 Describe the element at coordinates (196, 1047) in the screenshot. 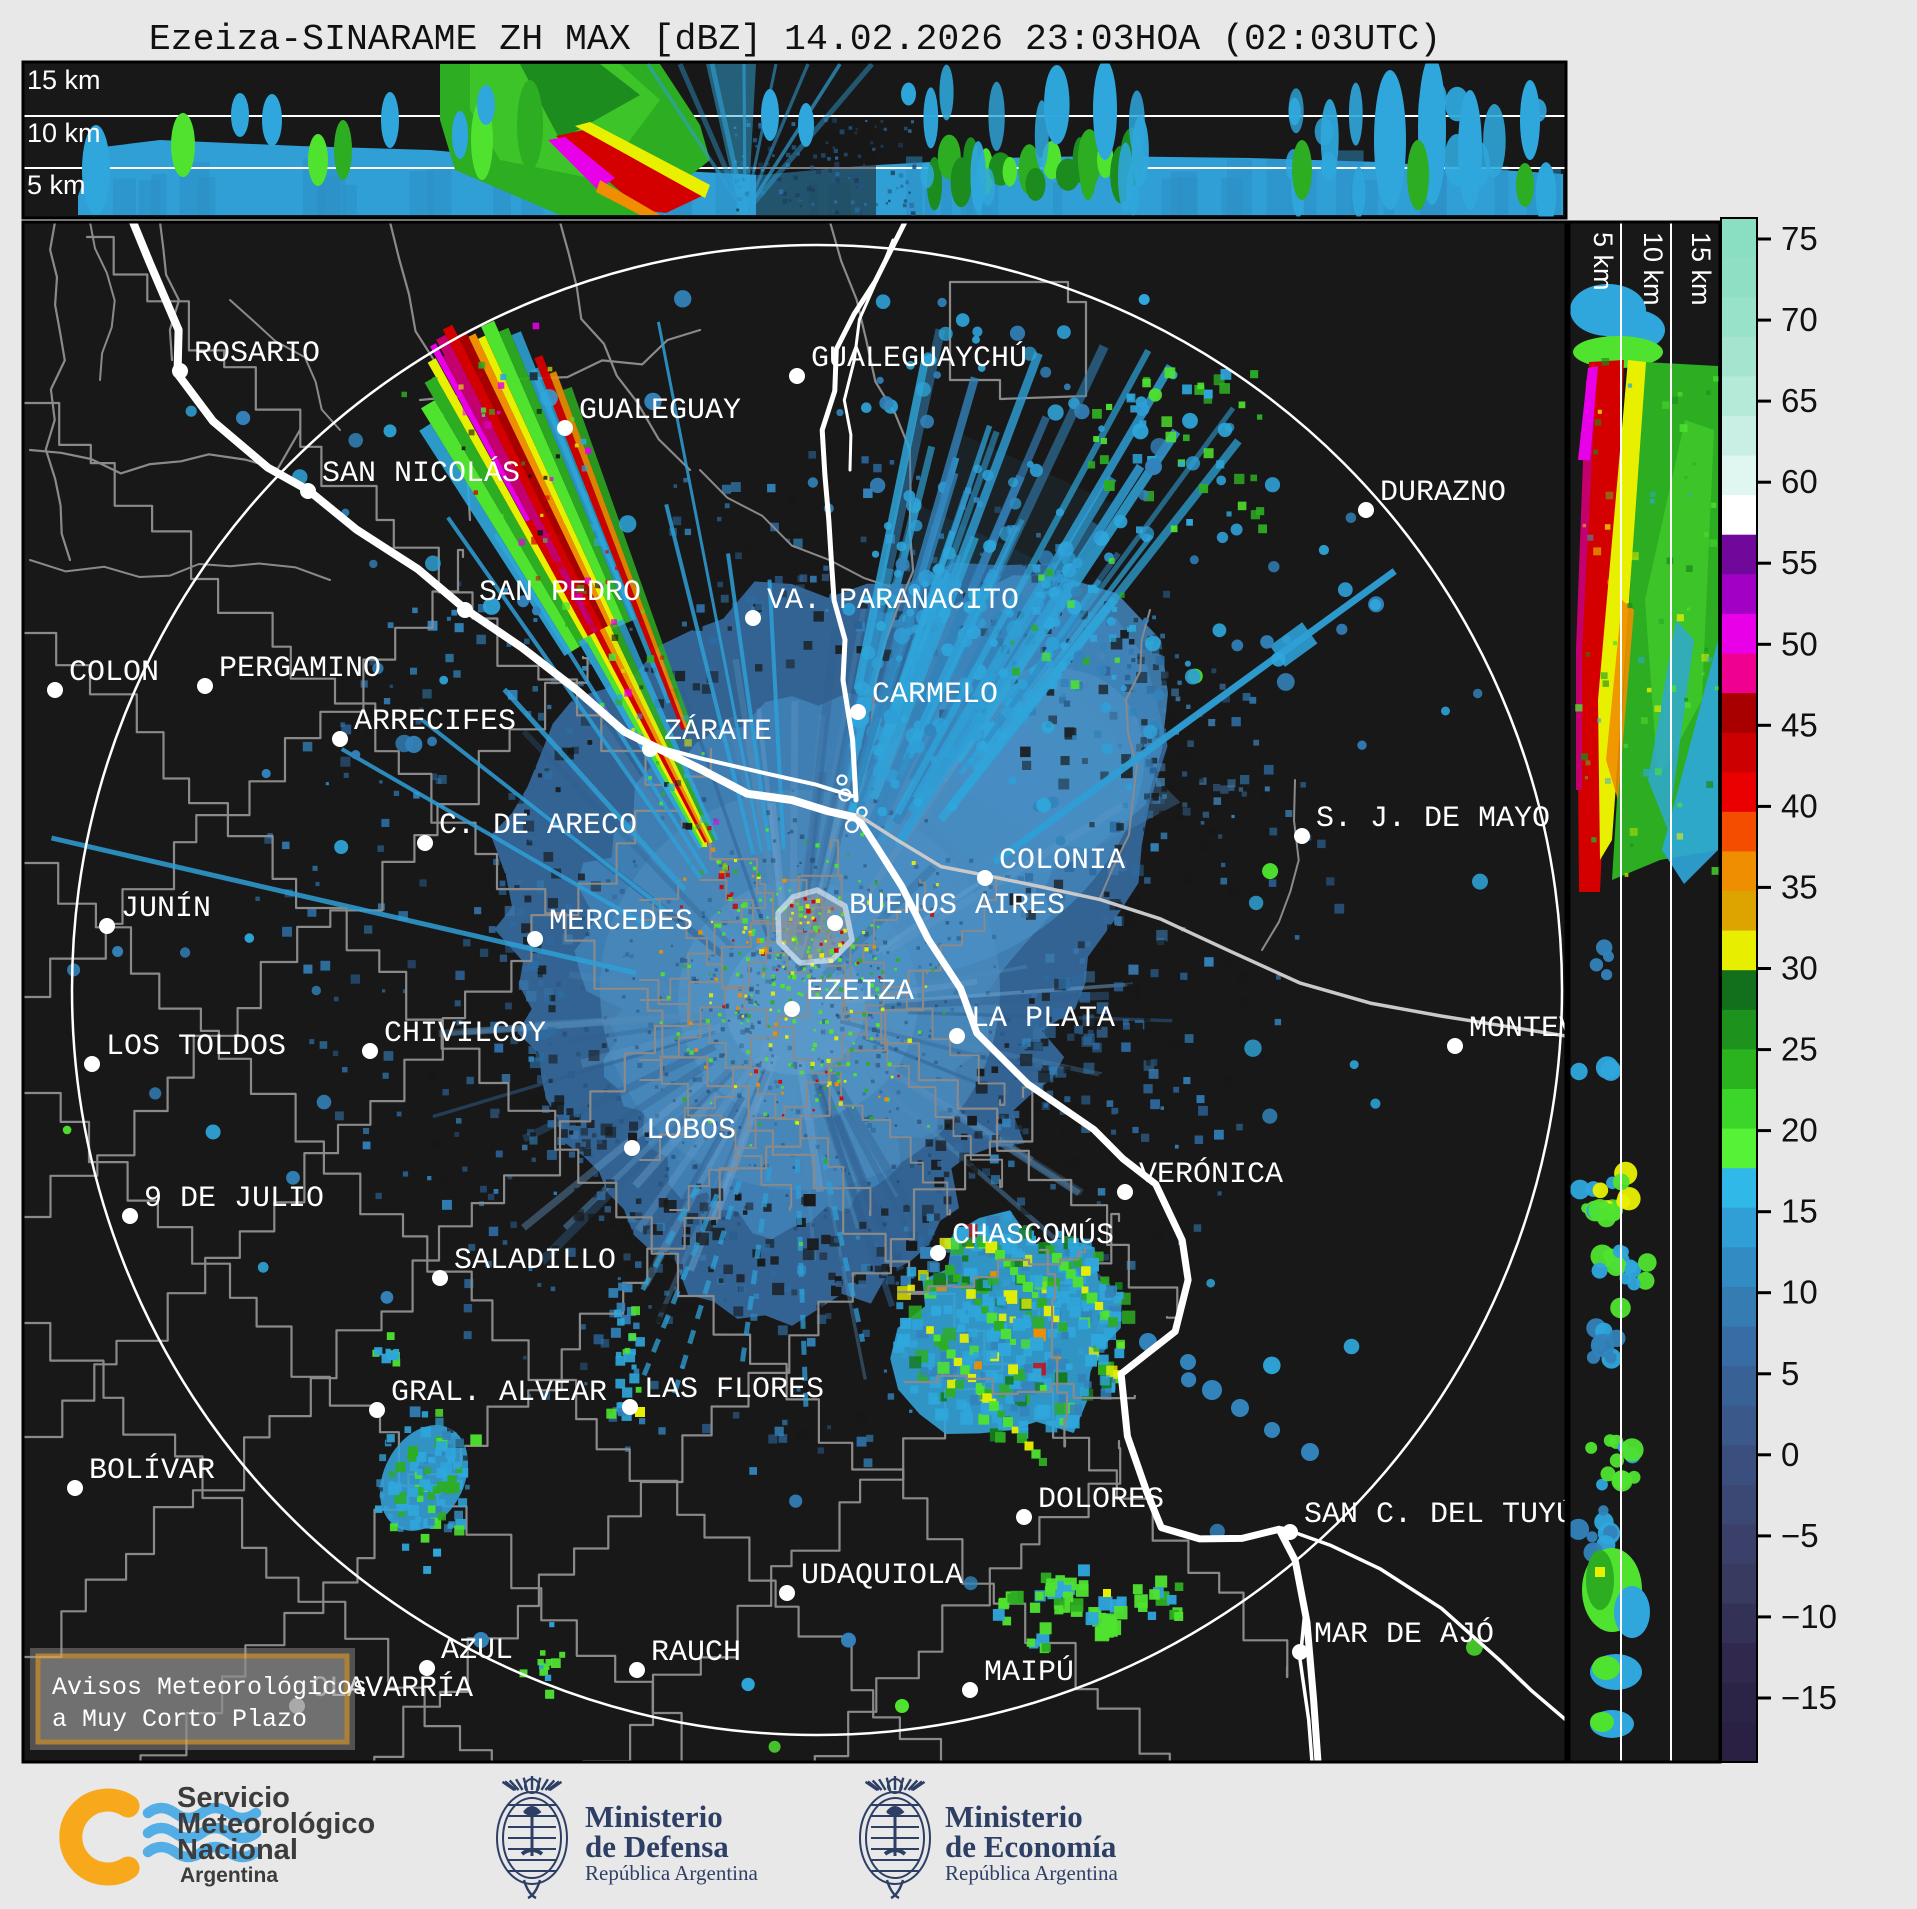

I see `svg-text: LOS TOLDOS` at that location.